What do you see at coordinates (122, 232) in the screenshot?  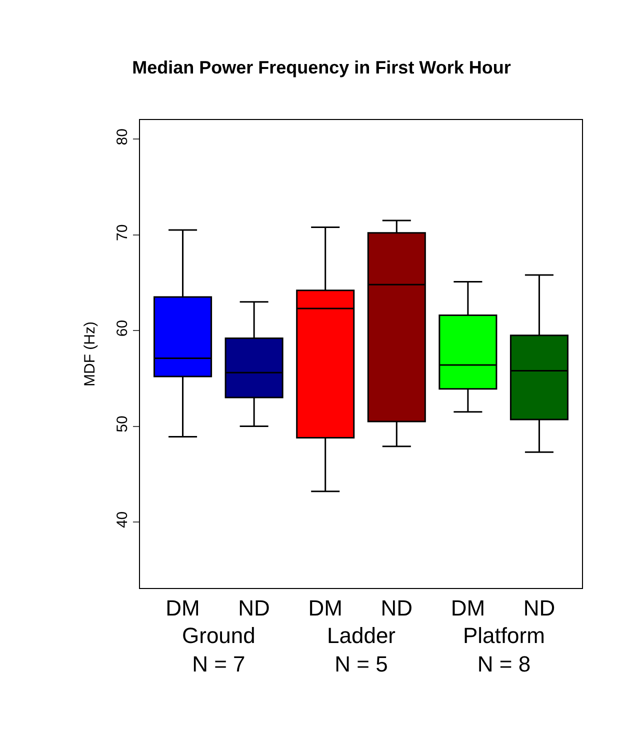 I see `y-tick-label: 70` at bounding box center [122, 232].